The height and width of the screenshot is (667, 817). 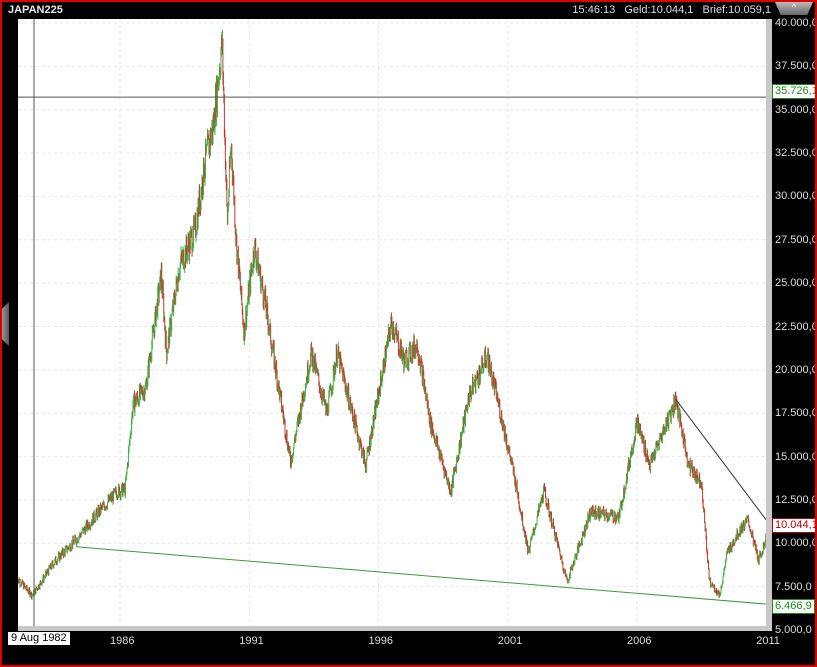 What do you see at coordinates (5, 324) in the screenshot?
I see `side-panel-handle` at bounding box center [5, 324].